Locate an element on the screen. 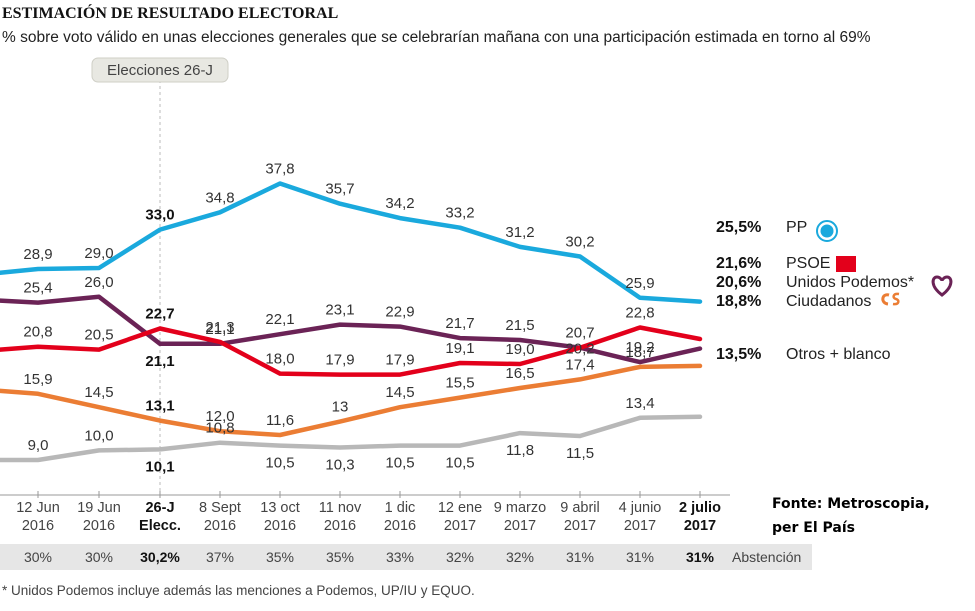 The width and height of the screenshot is (975, 611). data-label: 10,8 is located at coordinates (219, 428).